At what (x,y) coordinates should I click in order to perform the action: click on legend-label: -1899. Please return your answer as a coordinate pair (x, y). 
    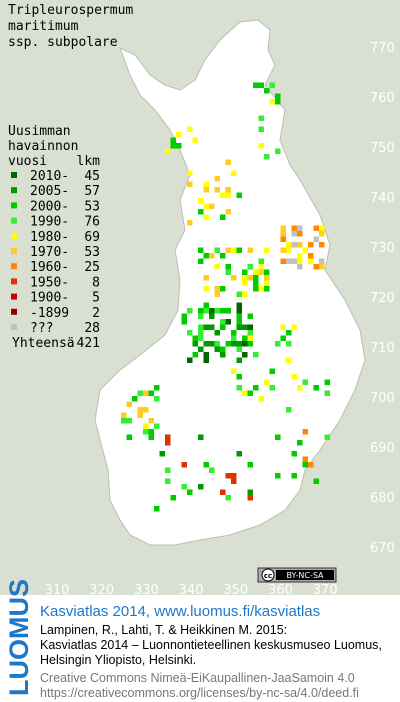
    Looking at the image, I should click on (49, 313).